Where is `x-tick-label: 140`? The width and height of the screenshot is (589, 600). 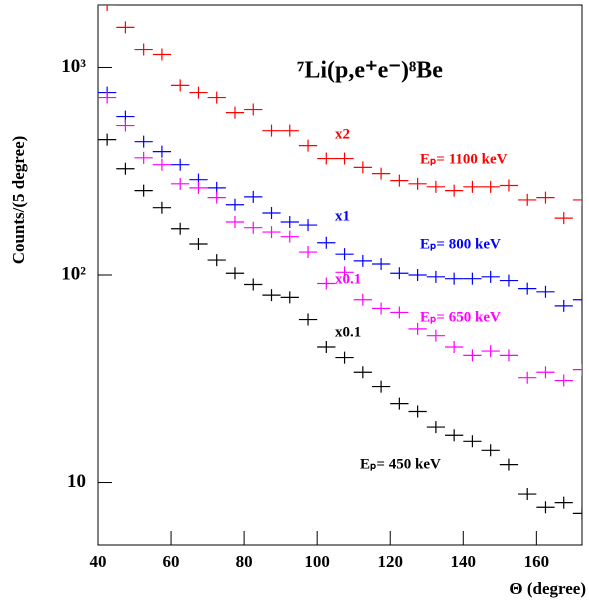 x-tick-label: 140 is located at coordinates (464, 561).